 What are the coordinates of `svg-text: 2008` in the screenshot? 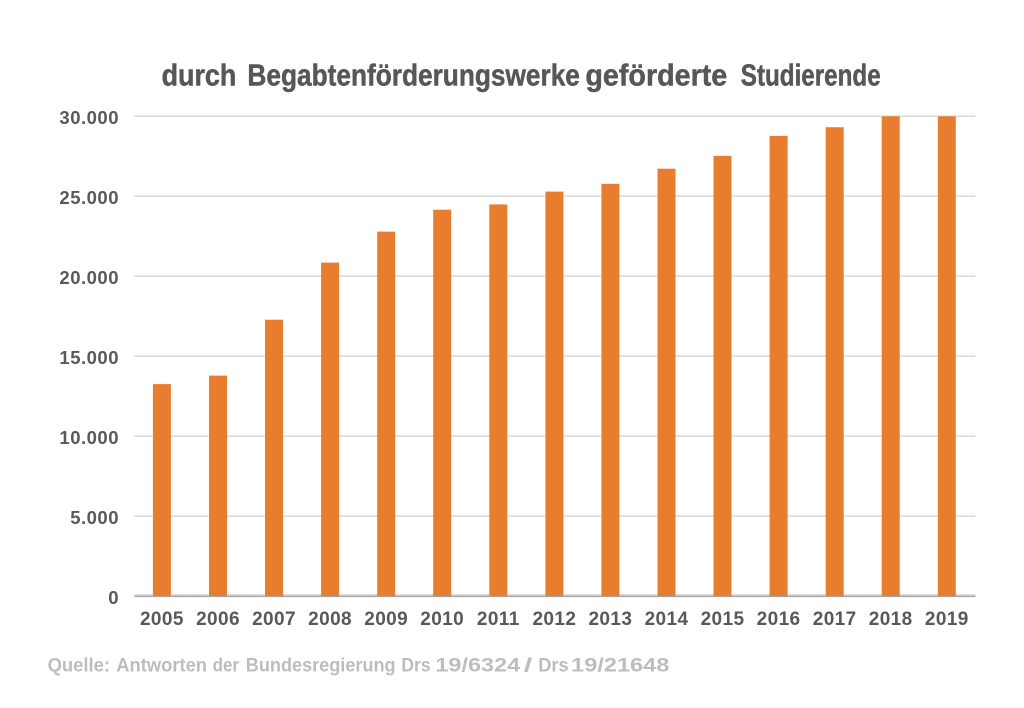 It's located at (330, 619).